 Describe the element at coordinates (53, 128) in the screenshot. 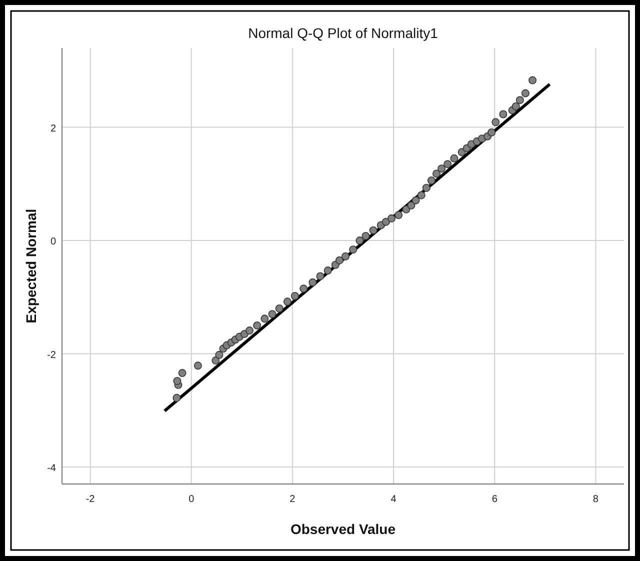

I see `y-tick-label: 2` at that location.